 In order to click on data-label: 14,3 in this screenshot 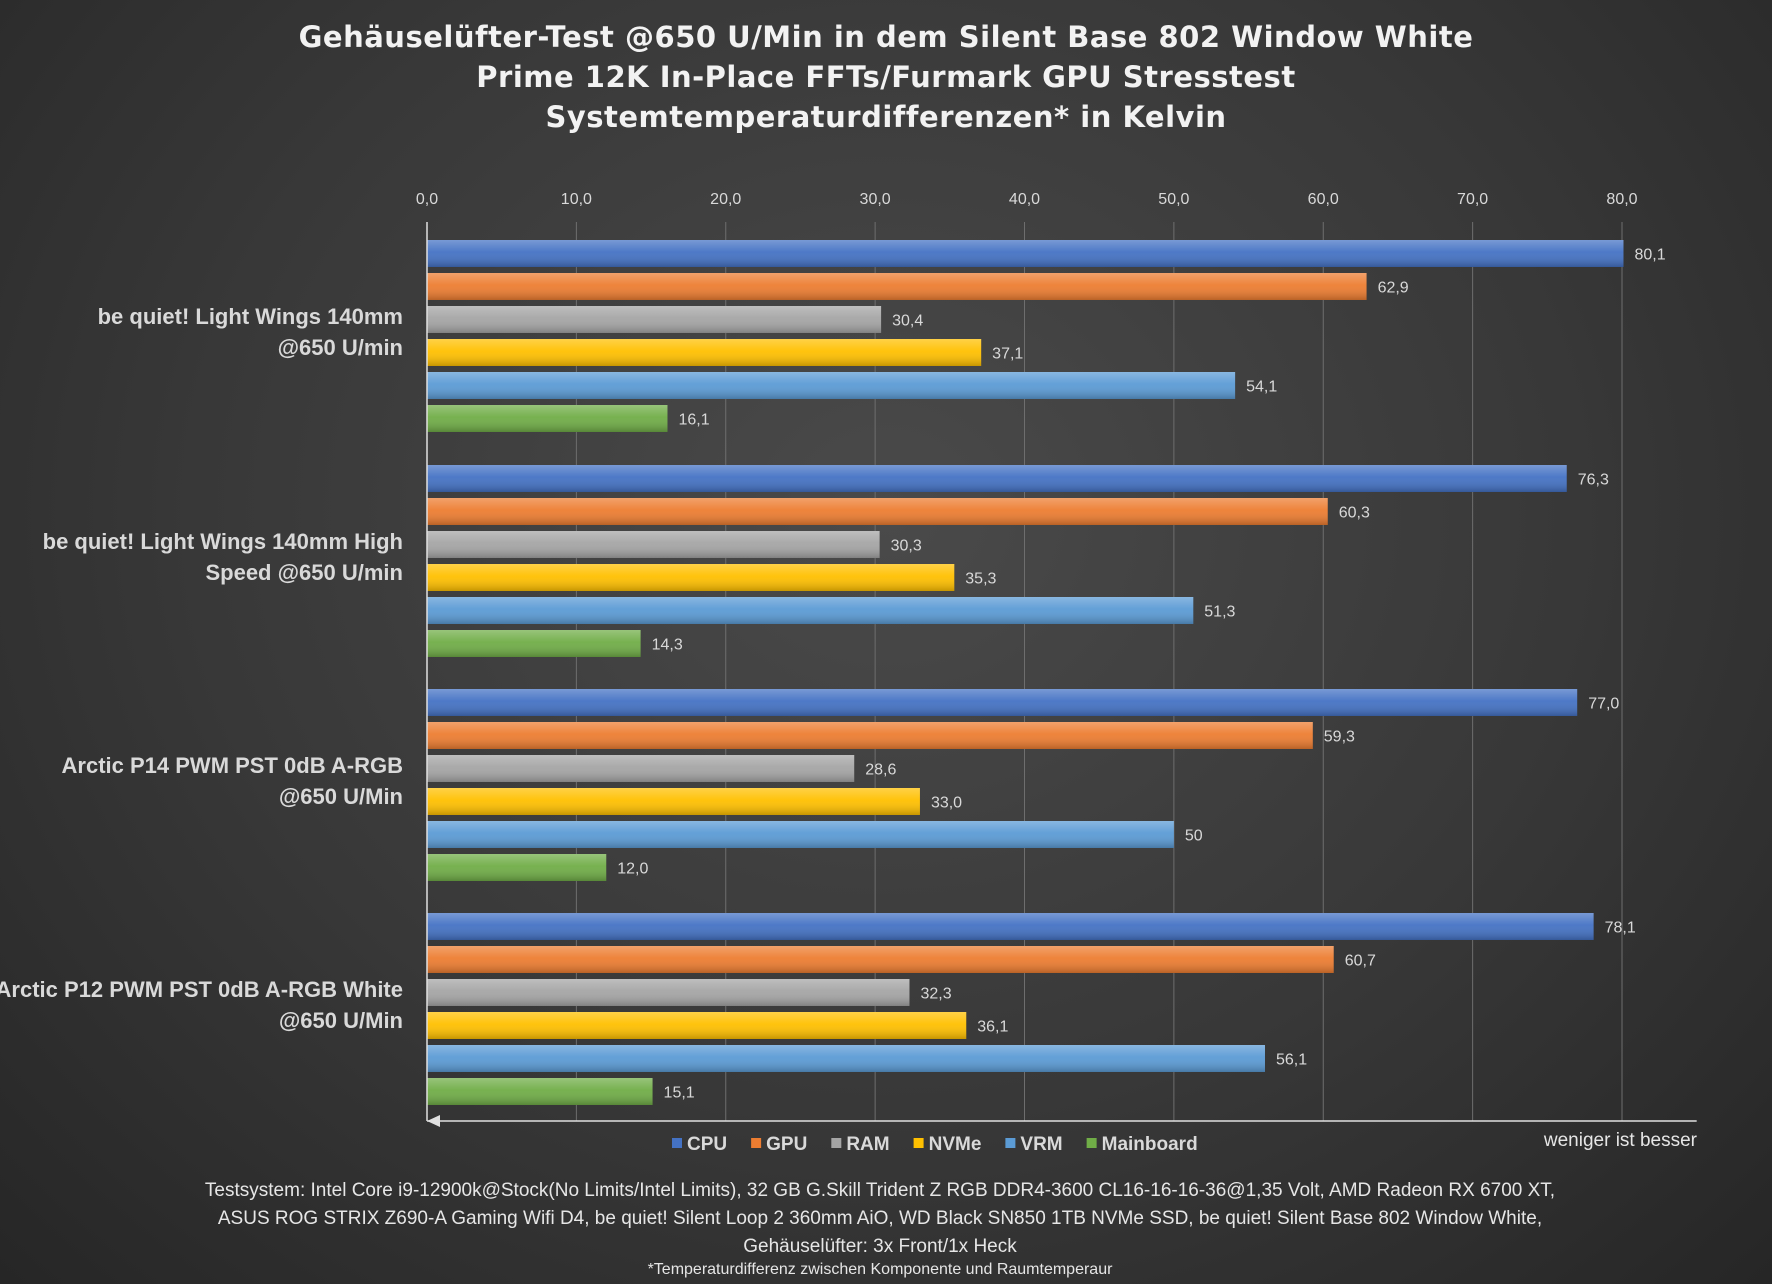, I will do `click(667, 645)`.